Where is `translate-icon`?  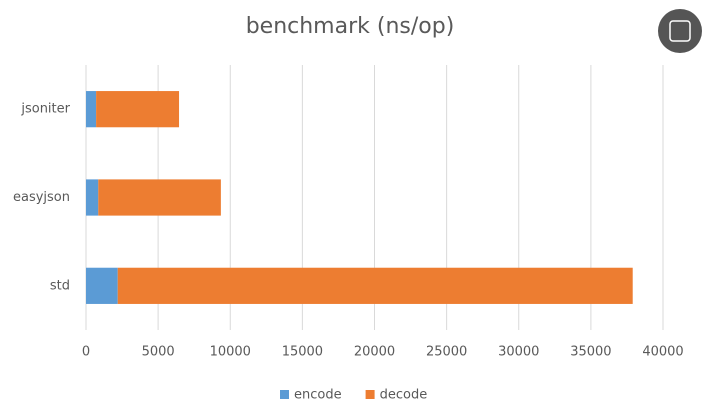 translate-icon is located at coordinates (680, 31).